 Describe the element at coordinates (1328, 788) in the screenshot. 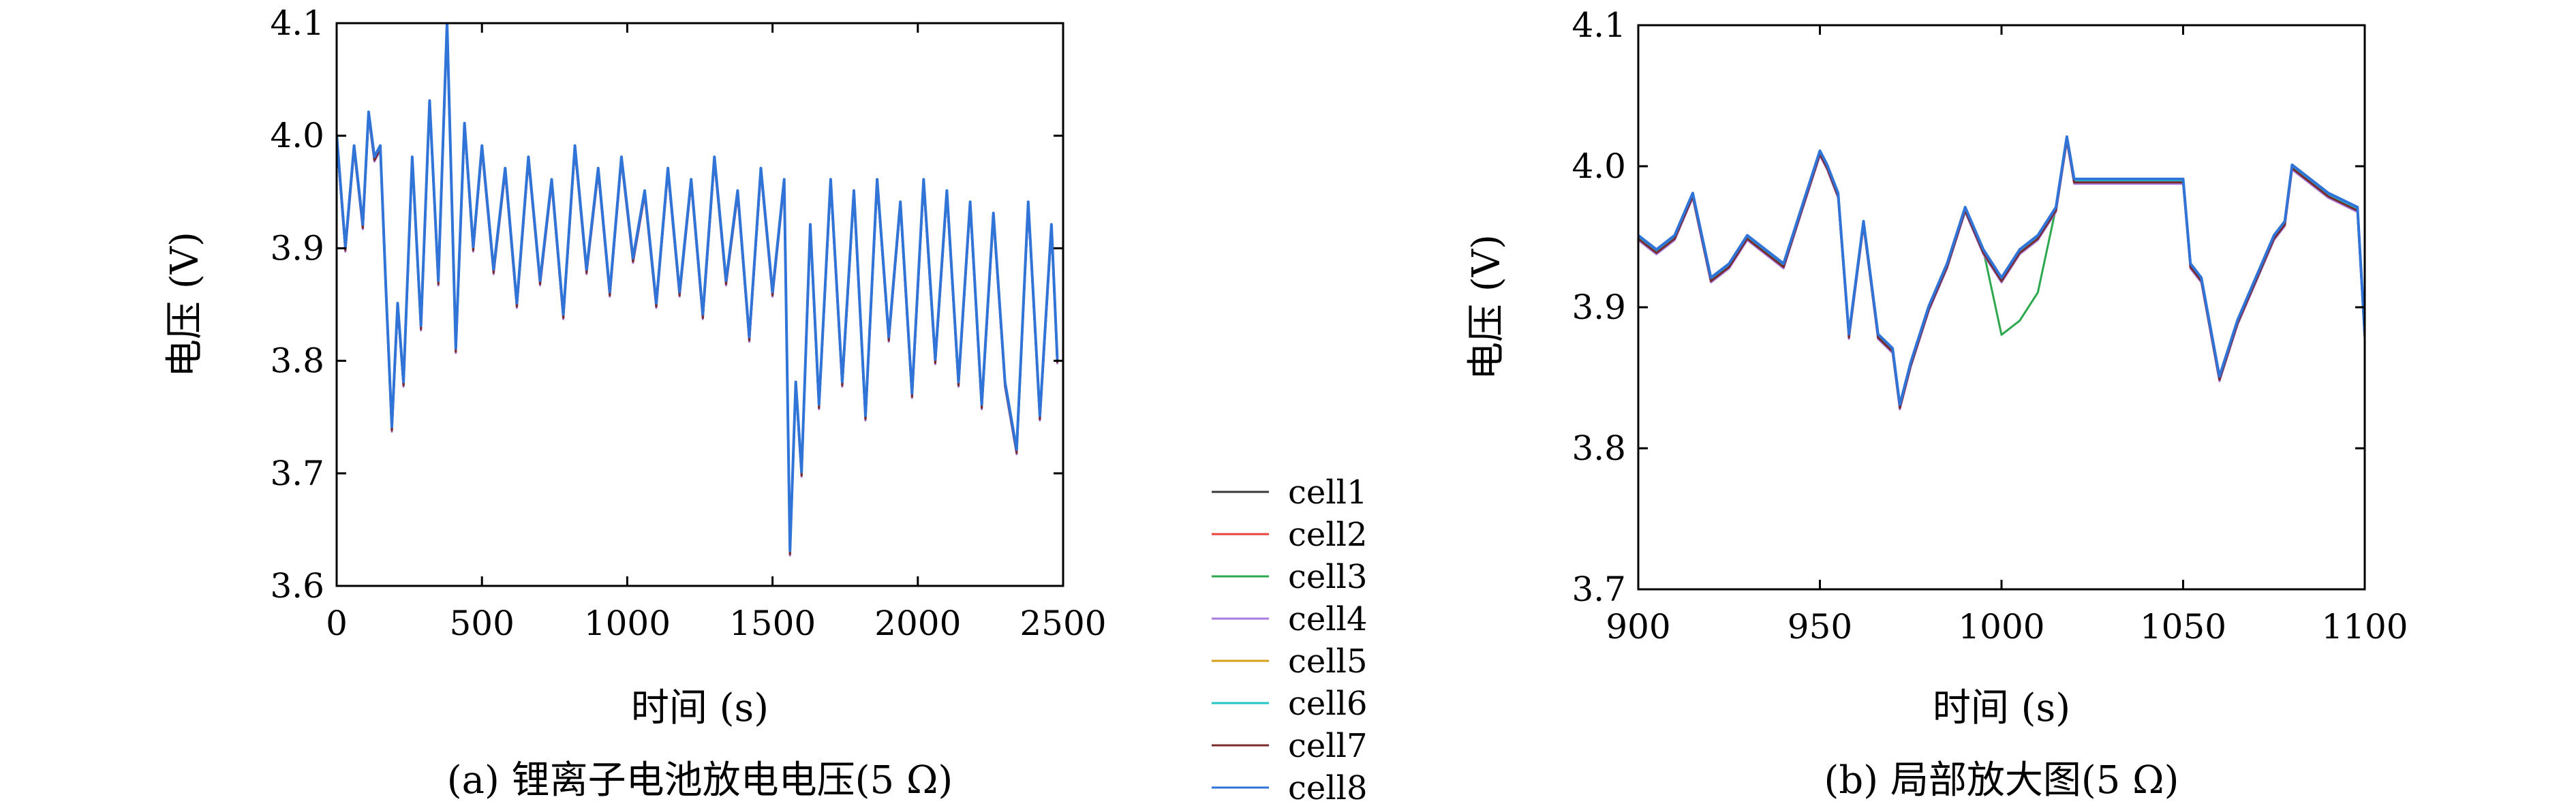

I see `legend-label-cell8: cell8` at that location.